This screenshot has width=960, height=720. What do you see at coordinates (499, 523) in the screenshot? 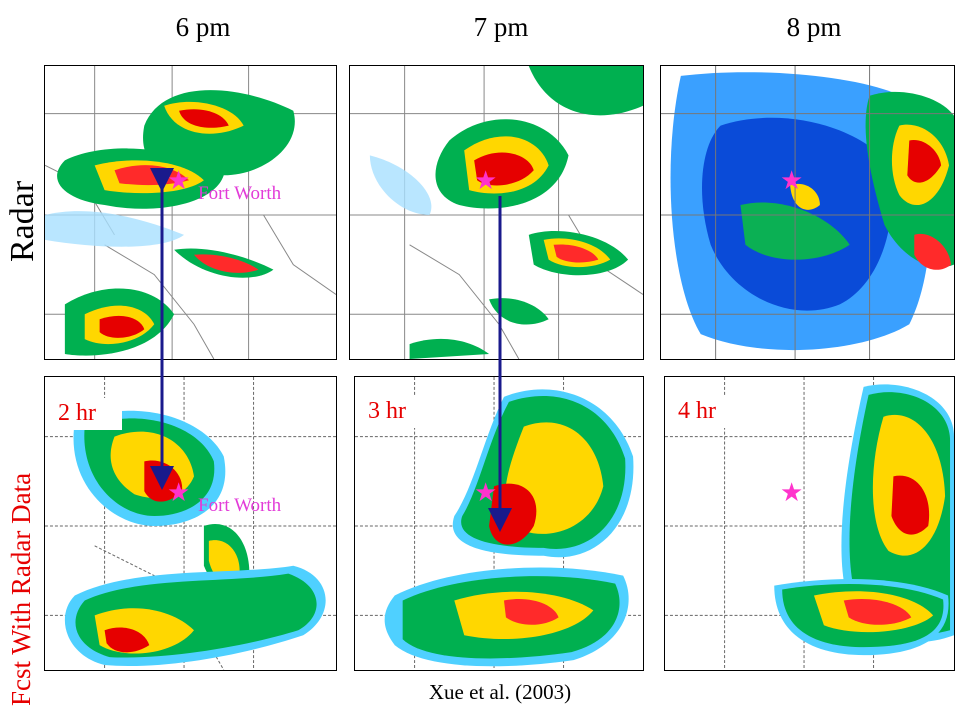
I see `forecast-map-3hr` at bounding box center [499, 523].